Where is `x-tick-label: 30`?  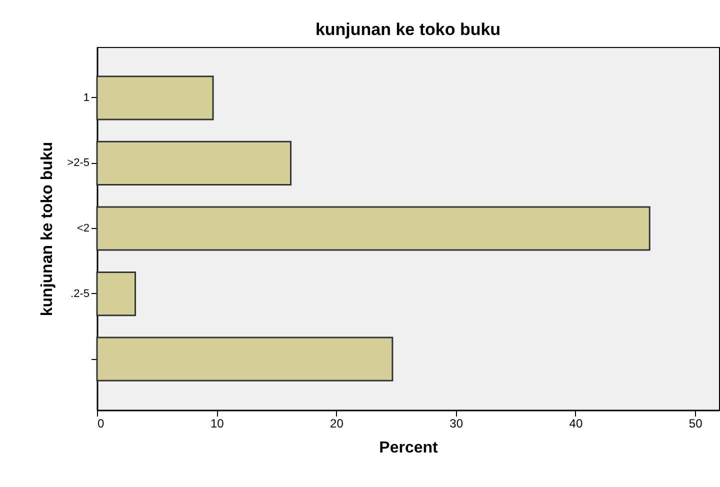
x-tick-label: 30 is located at coordinates (457, 423).